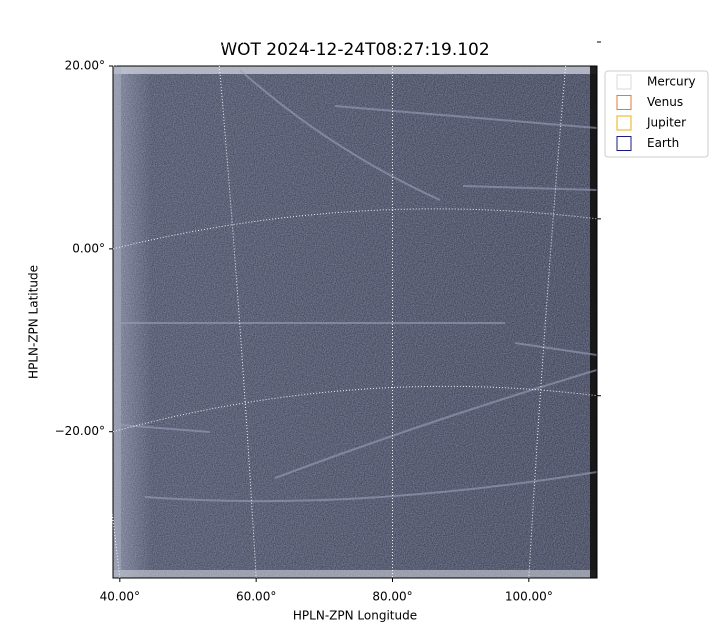 The height and width of the screenshot is (640, 720). What do you see at coordinates (256, 597) in the screenshot?
I see `x-tick-label: 60.00°` at bounding box center [256, 597].